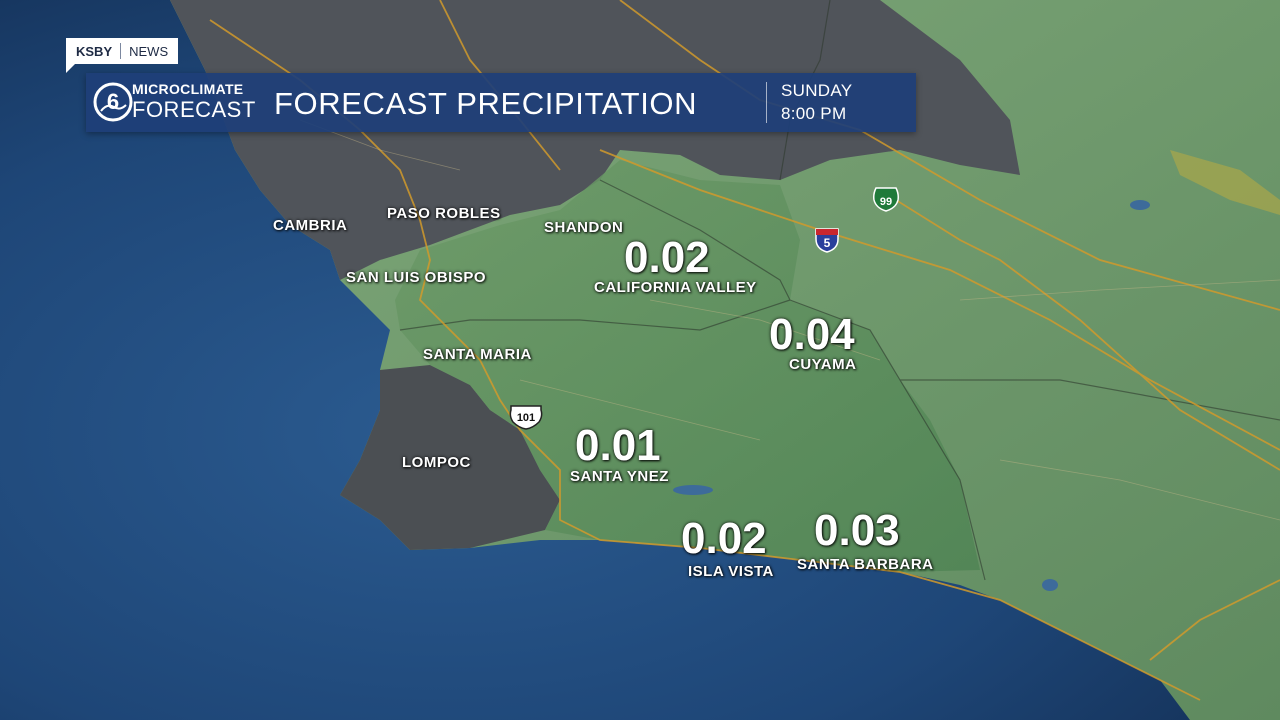  Describe the element at coordinates (310, 225) in the screenshot. I see `city-label-cambria: CAMBRIA` at that location.